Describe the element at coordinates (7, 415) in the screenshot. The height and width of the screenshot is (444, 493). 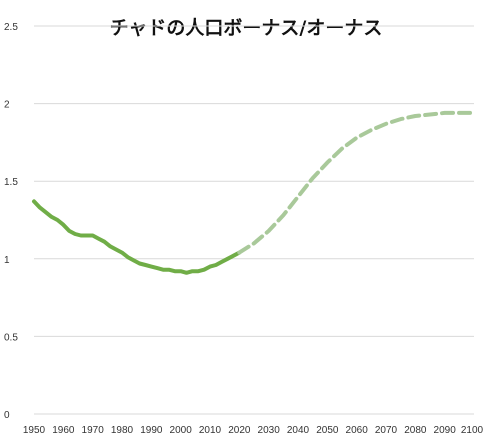
I see `y-tick-label: 0` at that location.